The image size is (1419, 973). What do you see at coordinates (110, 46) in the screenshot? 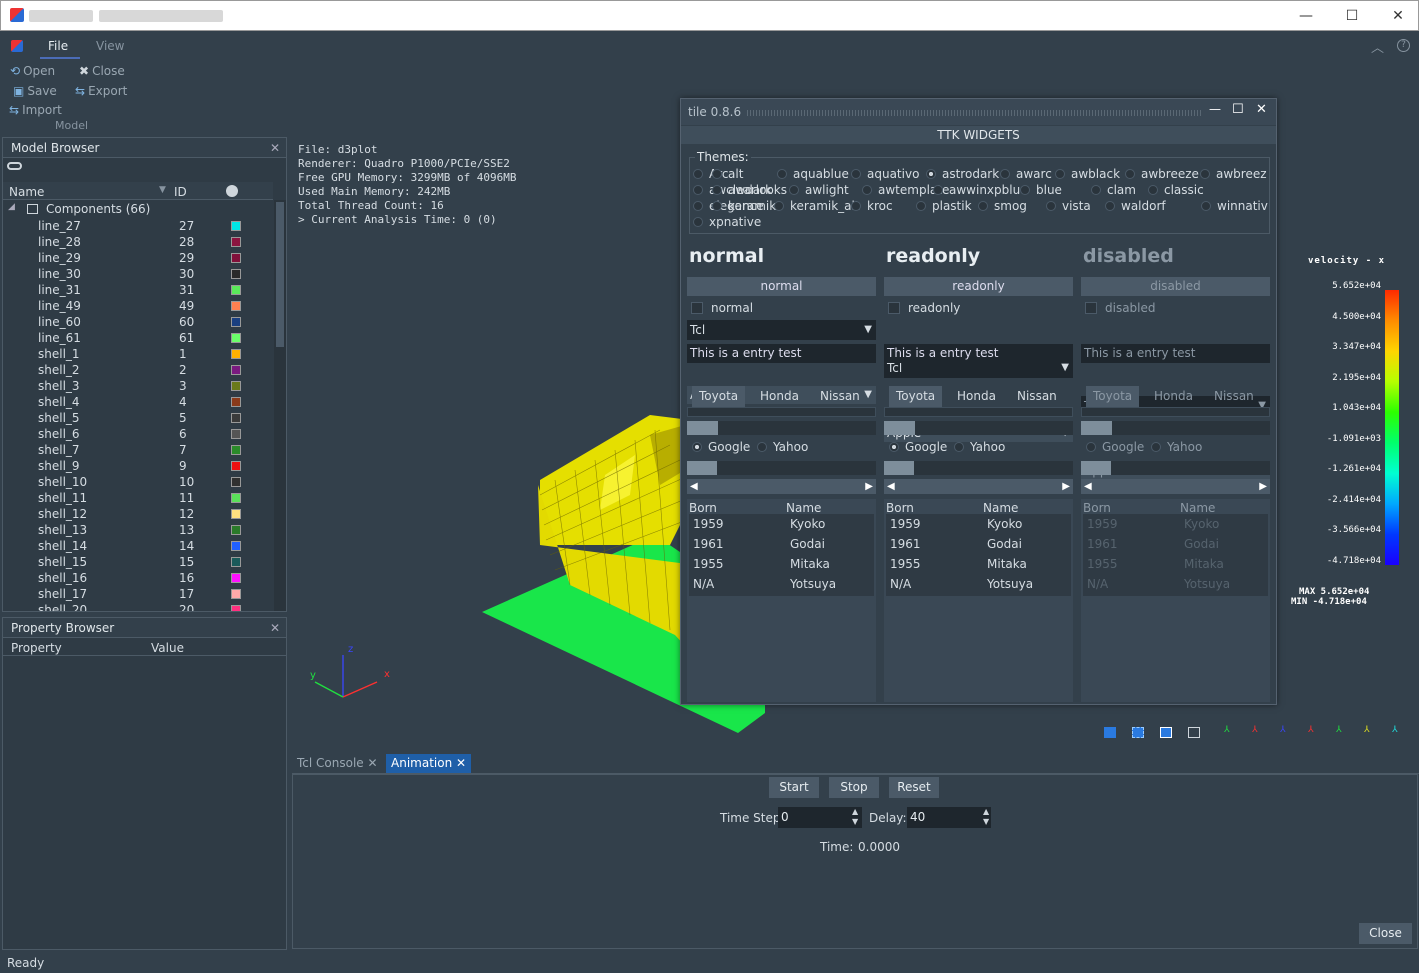
I see `menu-view: View` at bounding box center [110, 46].